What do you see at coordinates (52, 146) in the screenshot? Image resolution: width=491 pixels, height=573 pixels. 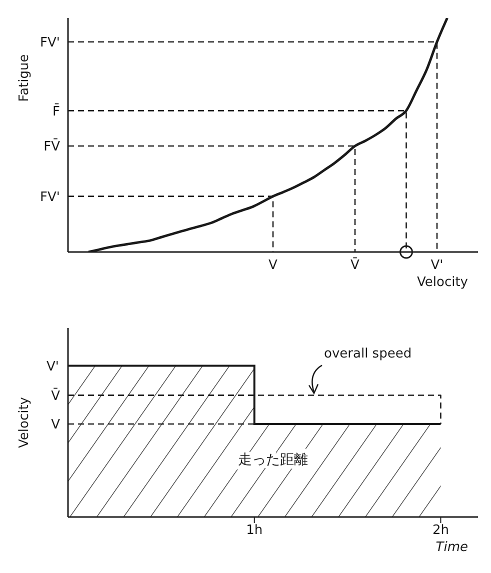 I see `ref-line-label: FV̄` at bounding box center [52, 146].